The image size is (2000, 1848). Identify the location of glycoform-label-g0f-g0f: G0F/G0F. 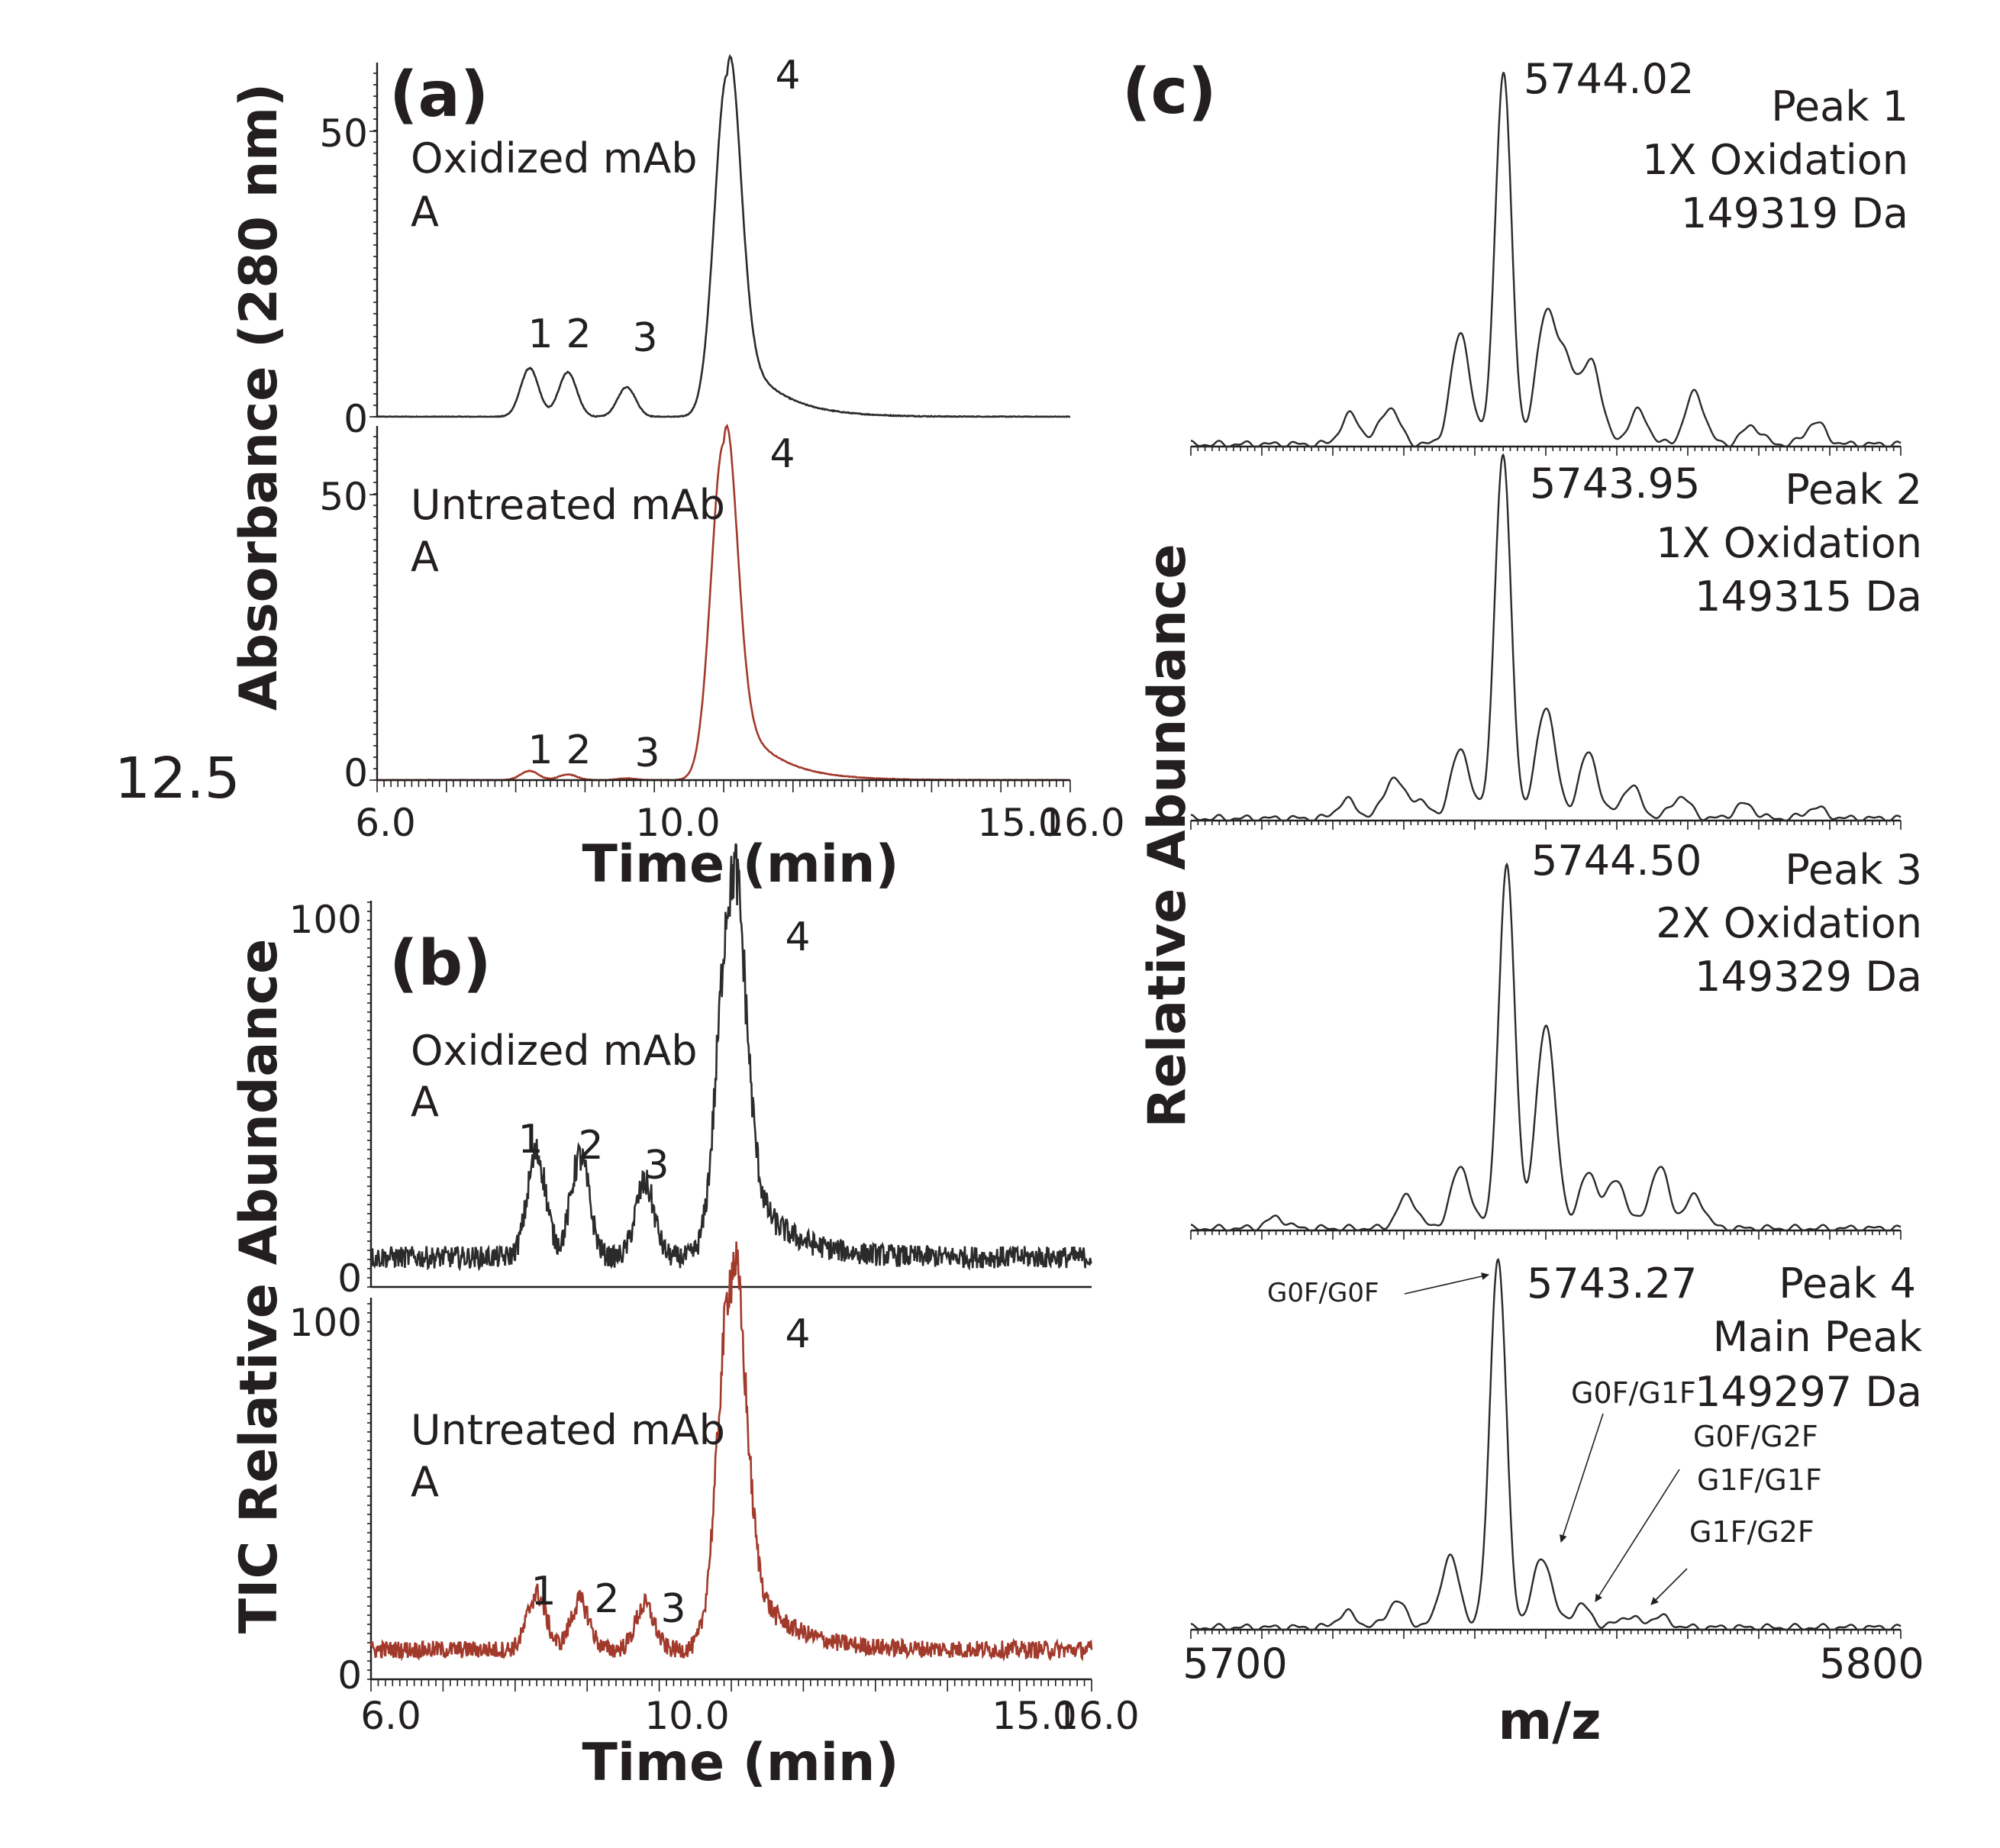
(1323, 1293).